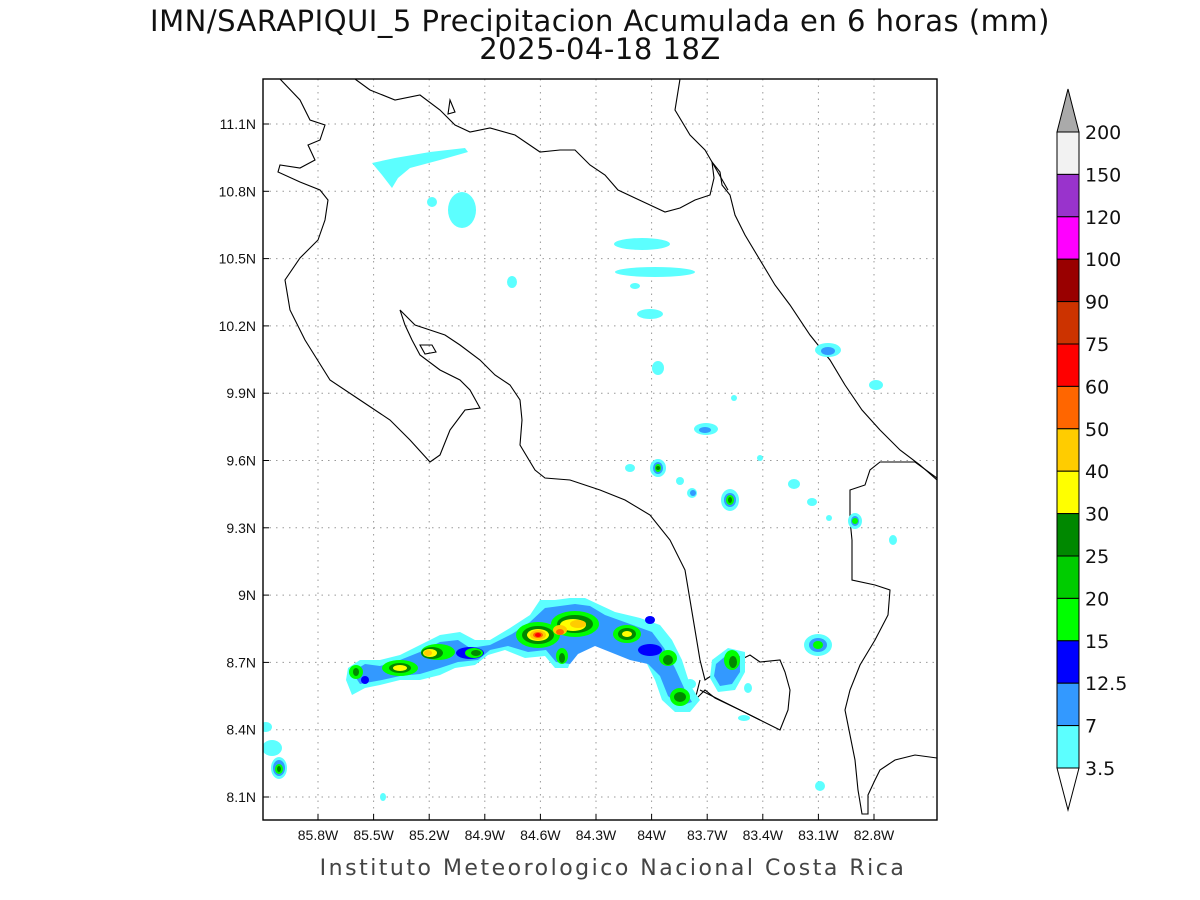 Image resolution: width=1200 pixels, height=900 pixels. Describe the element at coordinates (237, 326) in the screenshot. I see `lat-tick-label: 10.2N` at that location.